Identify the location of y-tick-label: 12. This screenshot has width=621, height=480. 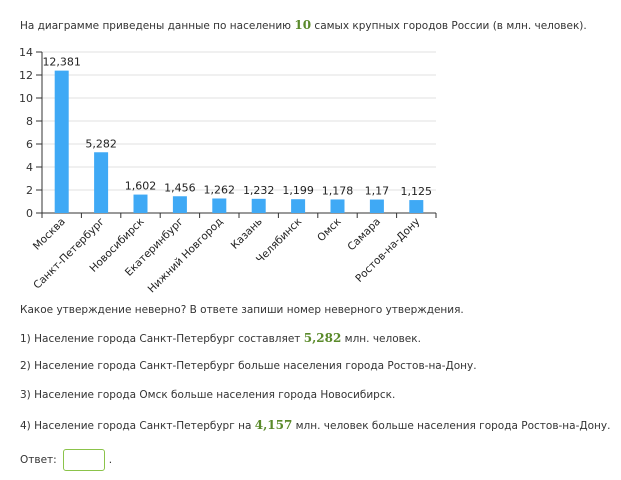
(26, 75).